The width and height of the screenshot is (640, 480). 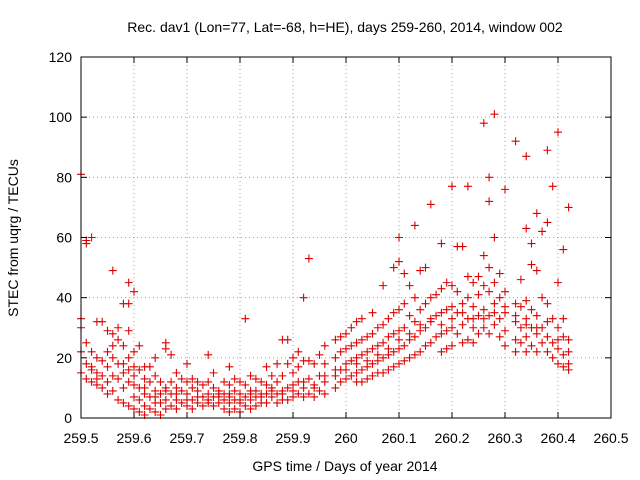 I want to click on y-tick-label: 60, so click(x=64, y=238).